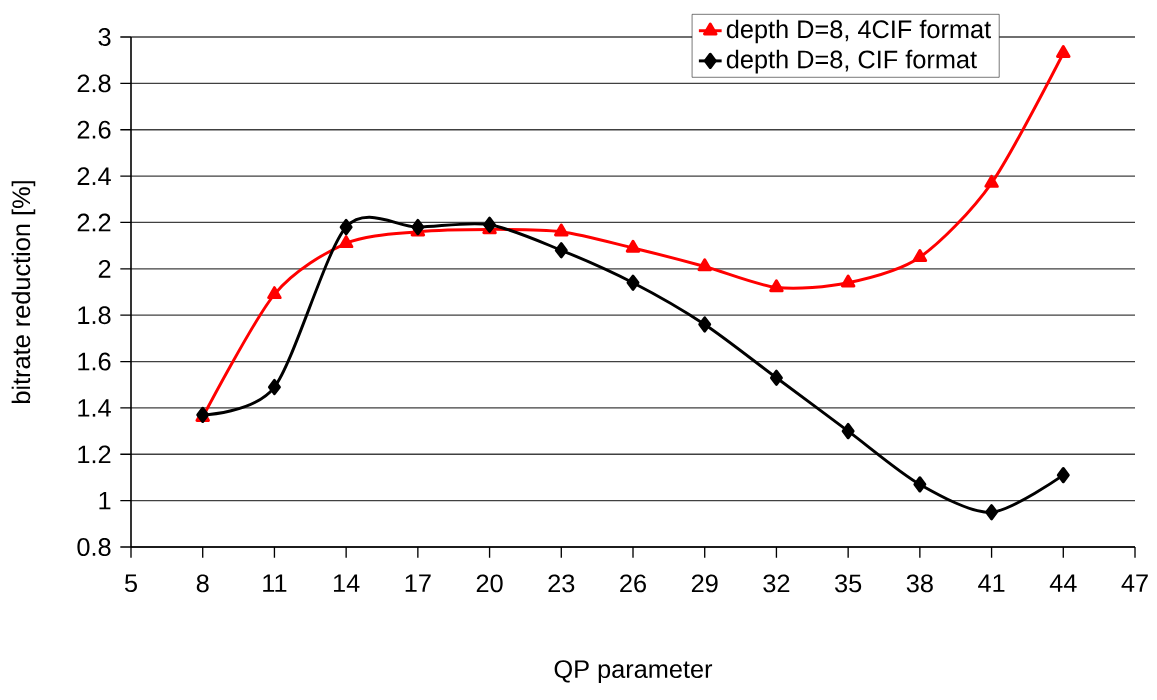  I want to click on legend-label: depth D=8, CIF format, so click(851, 61).